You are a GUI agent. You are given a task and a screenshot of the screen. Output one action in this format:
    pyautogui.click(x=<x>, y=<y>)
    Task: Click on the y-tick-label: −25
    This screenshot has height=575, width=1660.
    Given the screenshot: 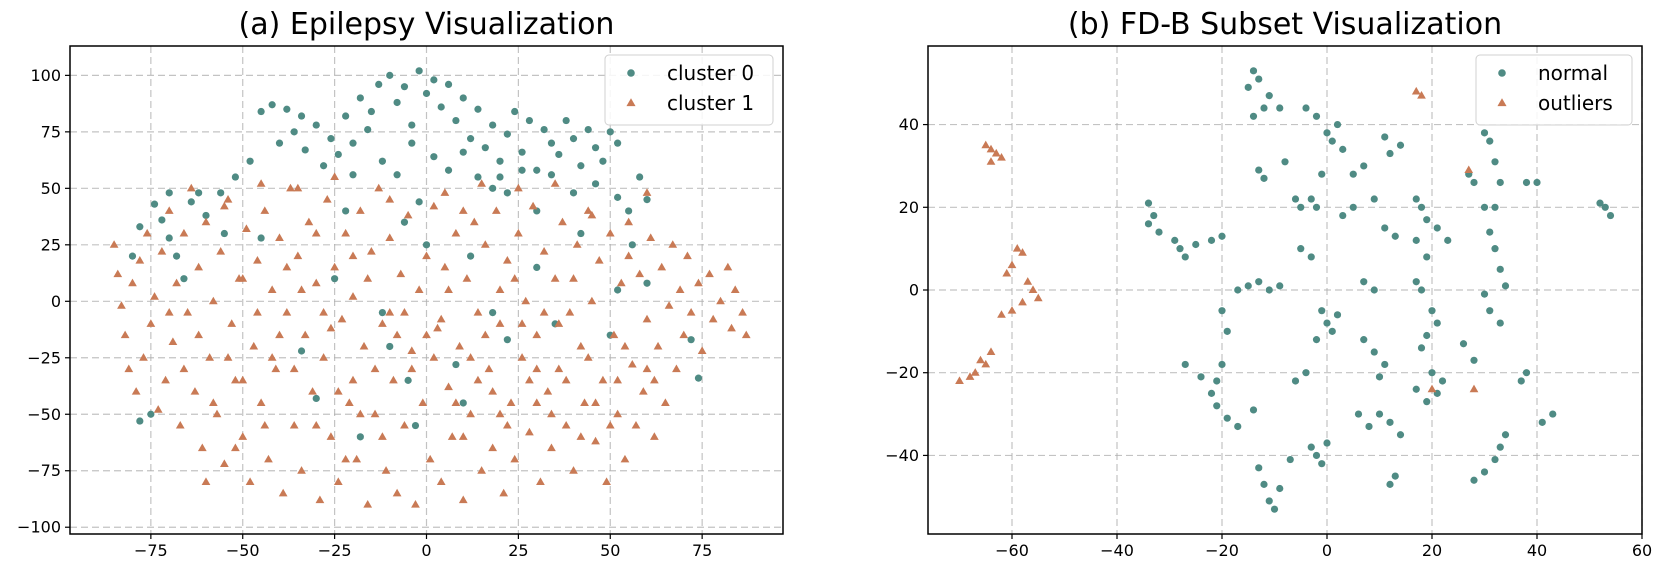 What is the action you would take?
    pyautogui.click(x=44, y=357)
    